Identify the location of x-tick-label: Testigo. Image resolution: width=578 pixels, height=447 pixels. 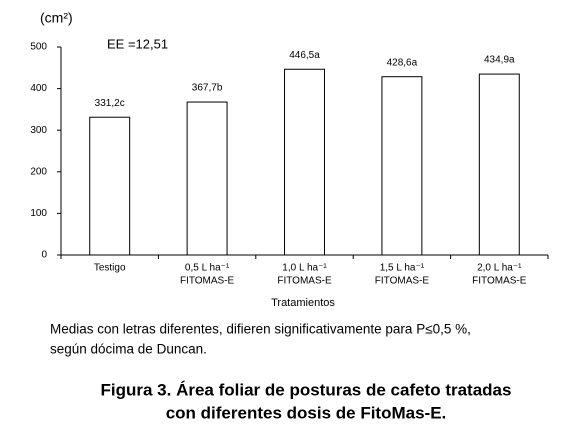
(110, 268).